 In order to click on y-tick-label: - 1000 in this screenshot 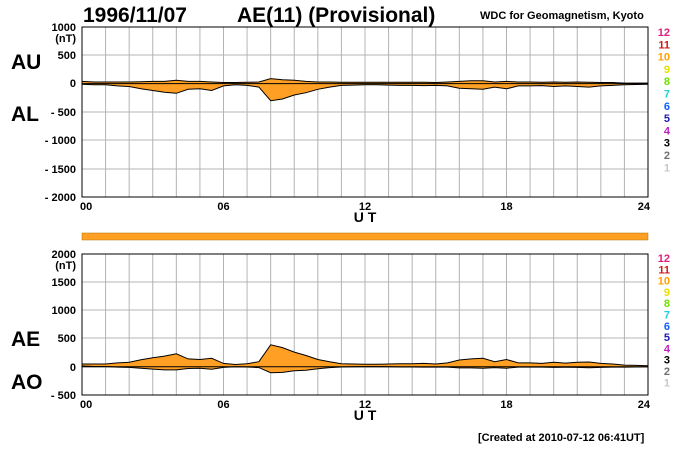, I will do `click(60, 141)`.